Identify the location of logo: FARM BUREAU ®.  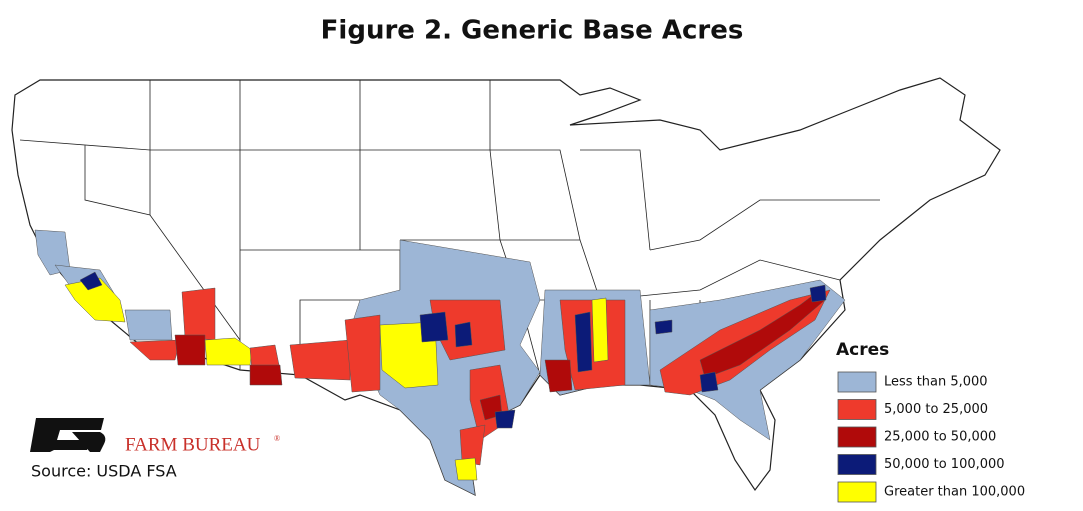
(155, 436).